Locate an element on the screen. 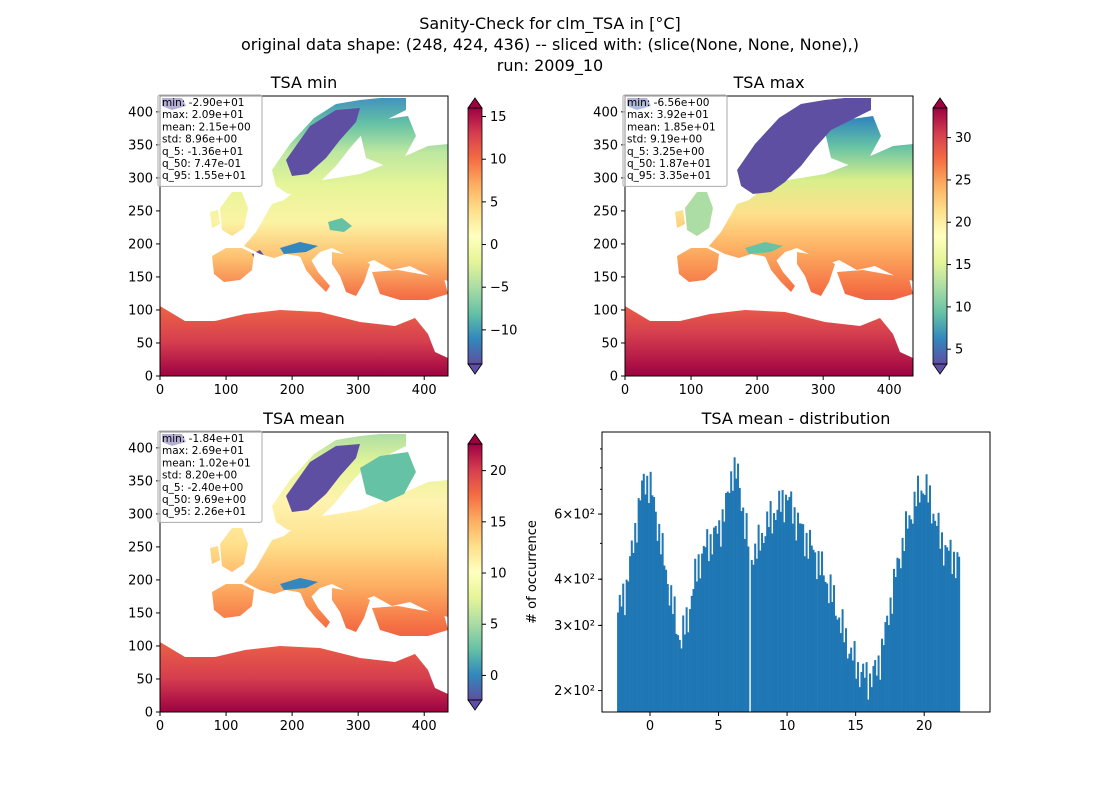 The width and height of the screenshot is (1100, 800). colorbar-tick-label: 5 is located at coordinates (959, 350).